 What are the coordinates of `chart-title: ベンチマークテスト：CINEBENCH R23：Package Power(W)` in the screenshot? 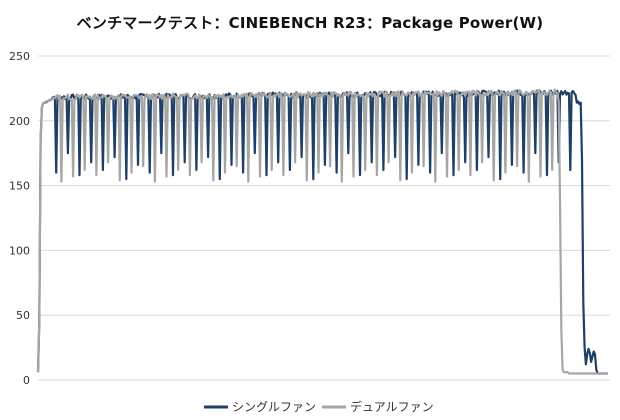 It's located at (310, 23).